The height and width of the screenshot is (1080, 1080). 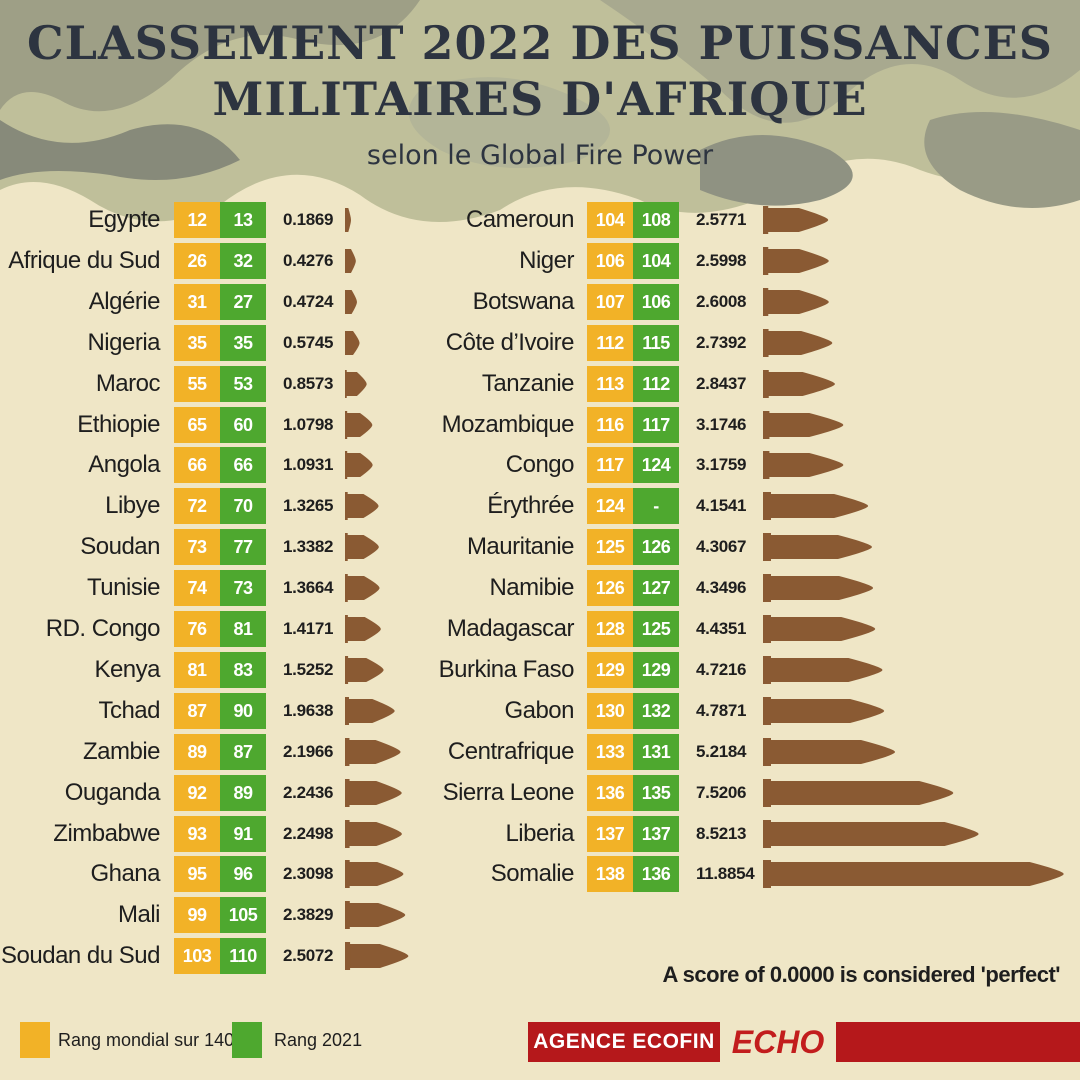 What do you see at coordinates (146, 1040) in the screenshot?
I see `legend-rank-label: Rang mondial sur 140` at bounding box center [146, 1040].